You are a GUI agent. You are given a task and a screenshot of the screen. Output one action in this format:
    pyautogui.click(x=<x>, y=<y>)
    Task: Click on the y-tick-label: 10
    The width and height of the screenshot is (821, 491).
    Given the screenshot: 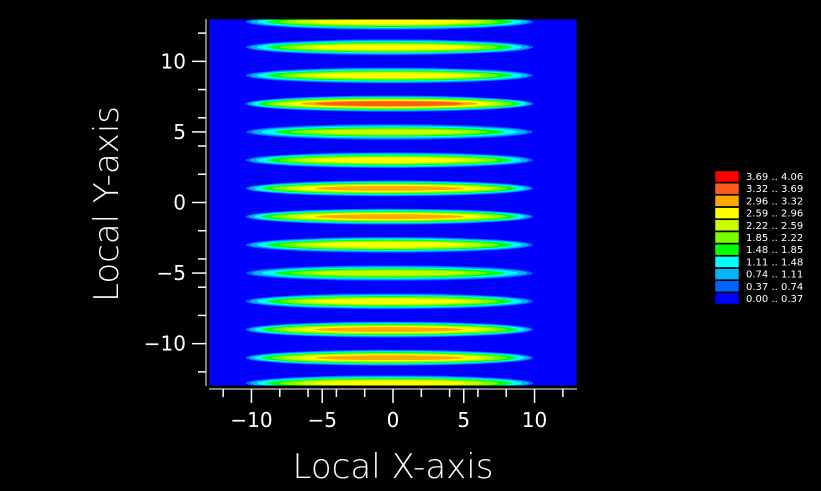 What is the action you would take?
    pyautogui.click(x=173, y=61)
    